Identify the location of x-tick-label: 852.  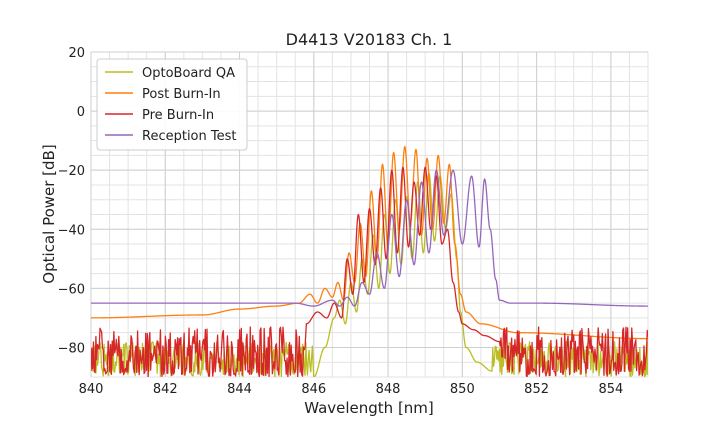
(536, 389).